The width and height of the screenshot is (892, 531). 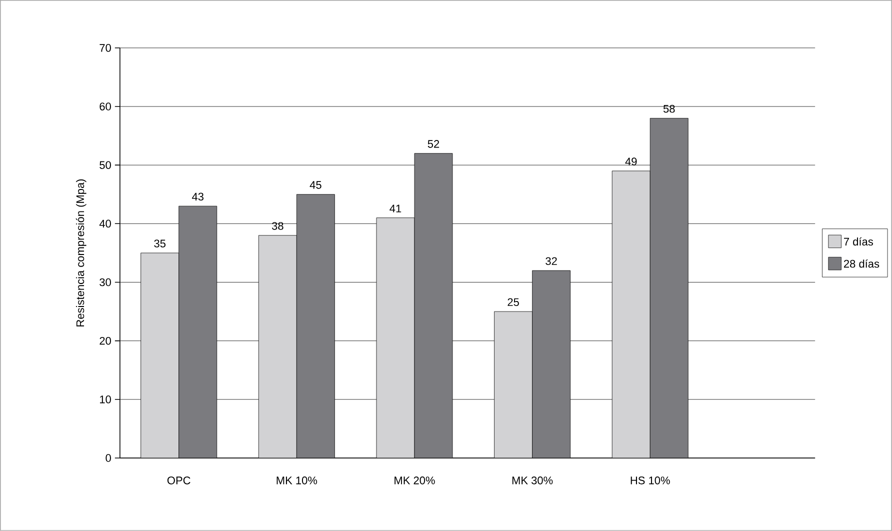 What do you see at coordinates (862, 264) in the screenshot?
I see `legend-label: 28 días` at bounding box center [862, 264].